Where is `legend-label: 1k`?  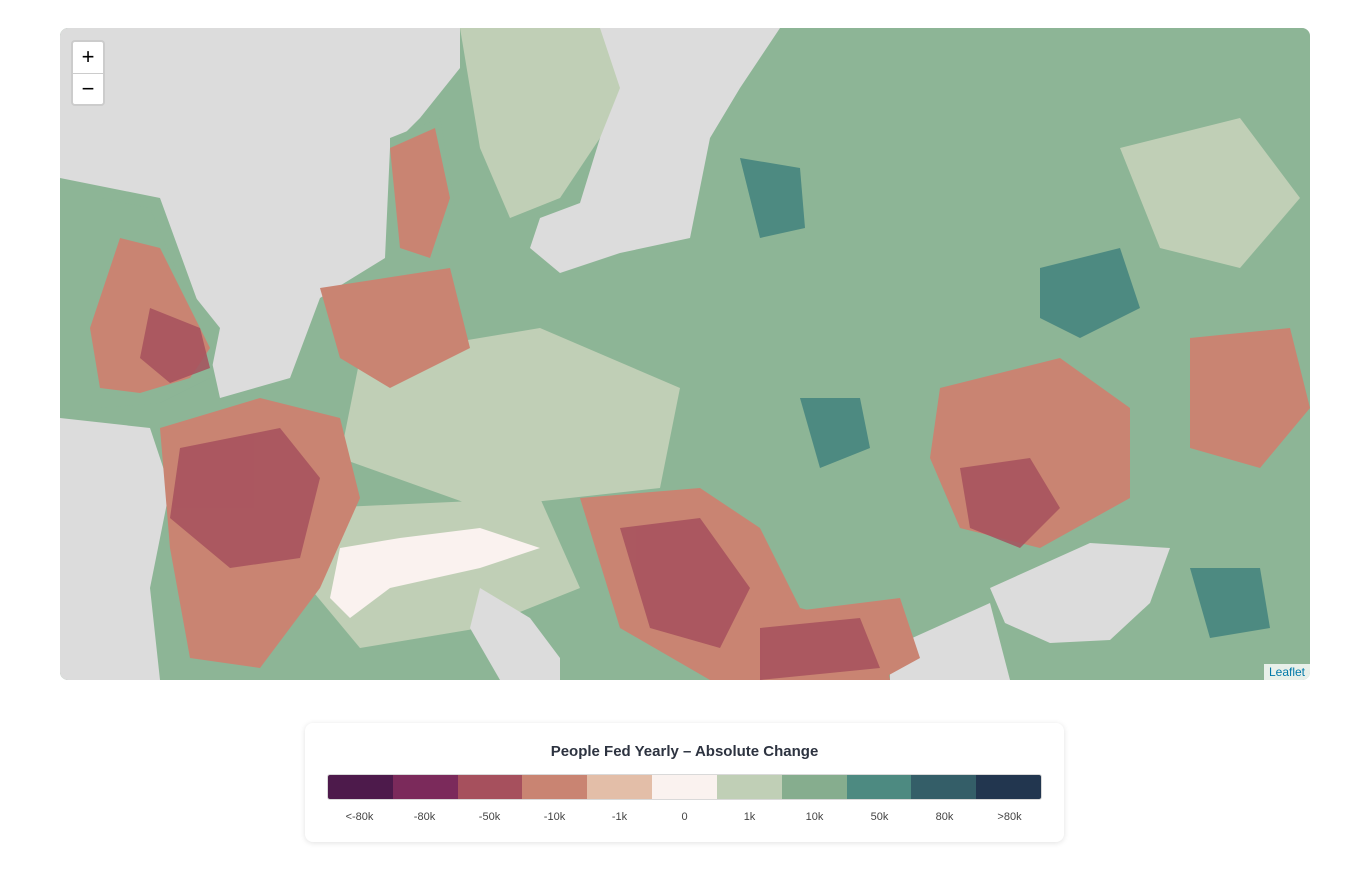 legend-label: 1k is located at coordinates (749, 817).